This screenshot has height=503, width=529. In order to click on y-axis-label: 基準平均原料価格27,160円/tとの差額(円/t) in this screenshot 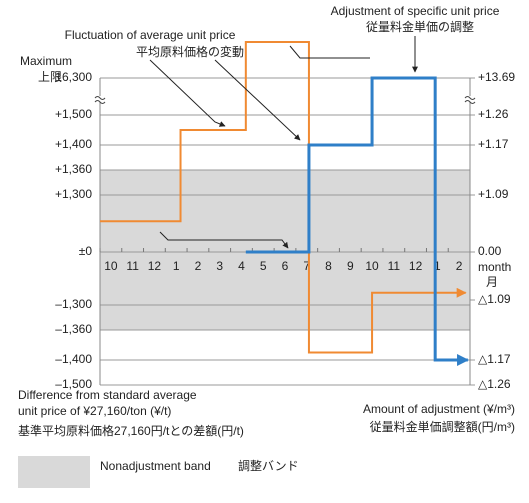, I will do `click(131, 430)`.